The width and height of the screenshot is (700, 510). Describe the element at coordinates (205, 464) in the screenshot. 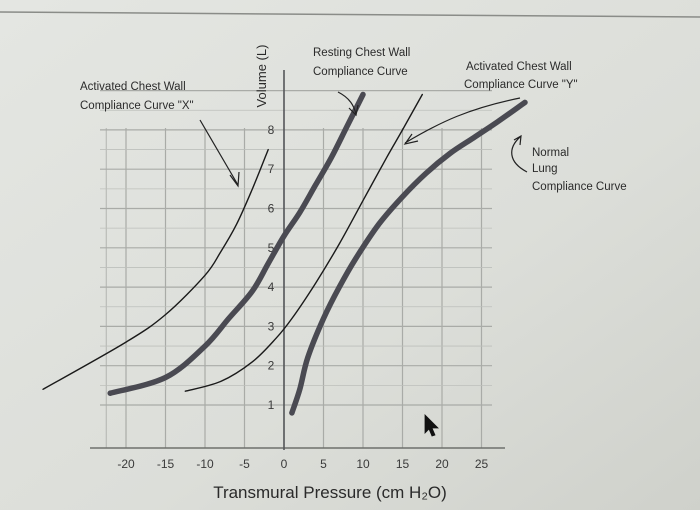

I see `x-tick-label: -10` at that location.